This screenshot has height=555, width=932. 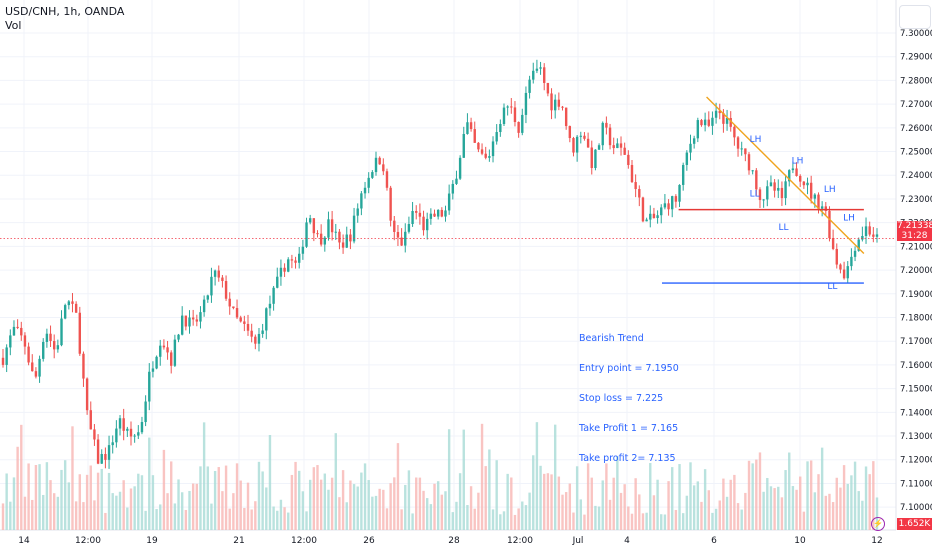 What do you see at coordinates (916, 413) in the screenshot?
I see `price-tick-label: 7.14000` at bounding box center [916, 413].